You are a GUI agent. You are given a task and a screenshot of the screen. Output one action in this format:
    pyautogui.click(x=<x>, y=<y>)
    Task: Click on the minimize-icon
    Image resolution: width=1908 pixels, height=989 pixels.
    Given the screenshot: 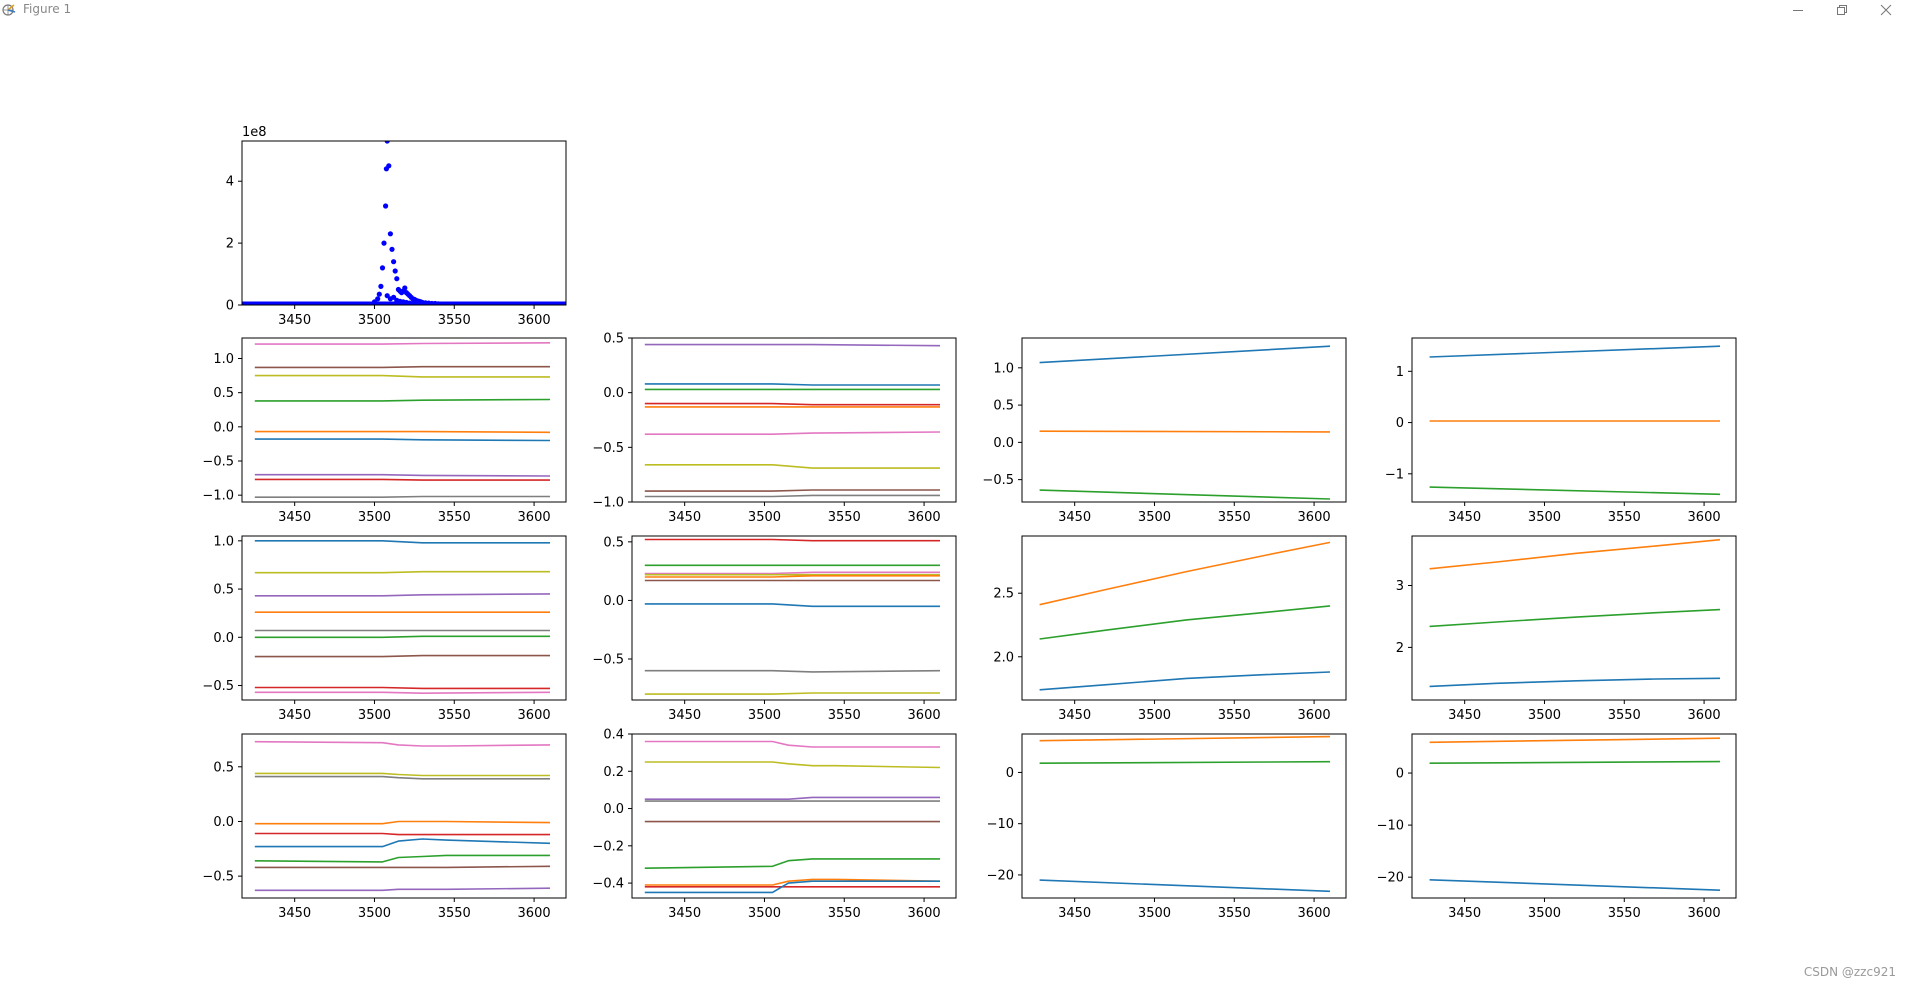 What is the action you would take?
    pyautogui.click(x=1798, y=10)
    